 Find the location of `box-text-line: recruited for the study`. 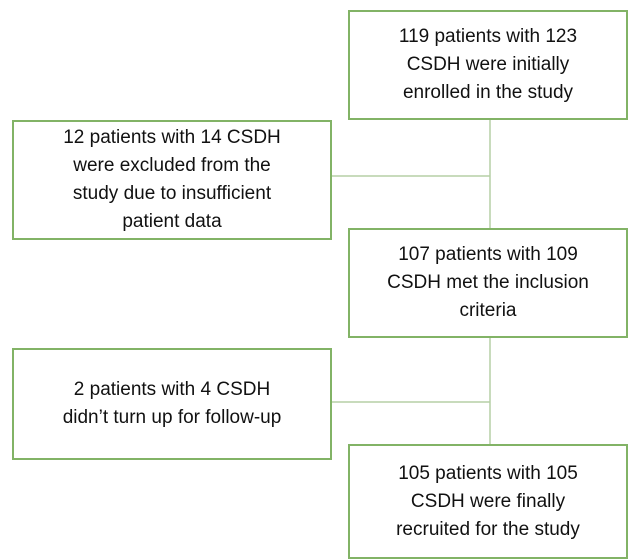

box-text-line: recruited for the study is located at coordinates (488, 529).